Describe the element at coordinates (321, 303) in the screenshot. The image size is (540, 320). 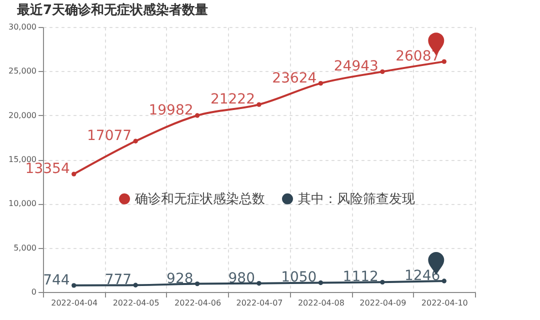
I see `x-tick-label: 2022-04-08` at that location.